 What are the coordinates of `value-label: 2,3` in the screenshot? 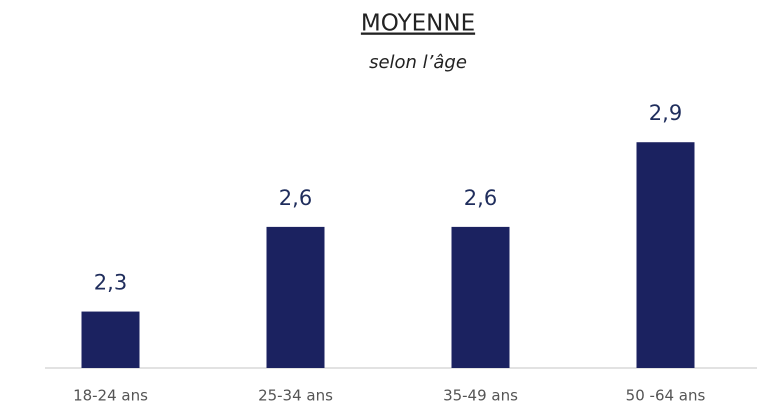 It's located at (110, 283).